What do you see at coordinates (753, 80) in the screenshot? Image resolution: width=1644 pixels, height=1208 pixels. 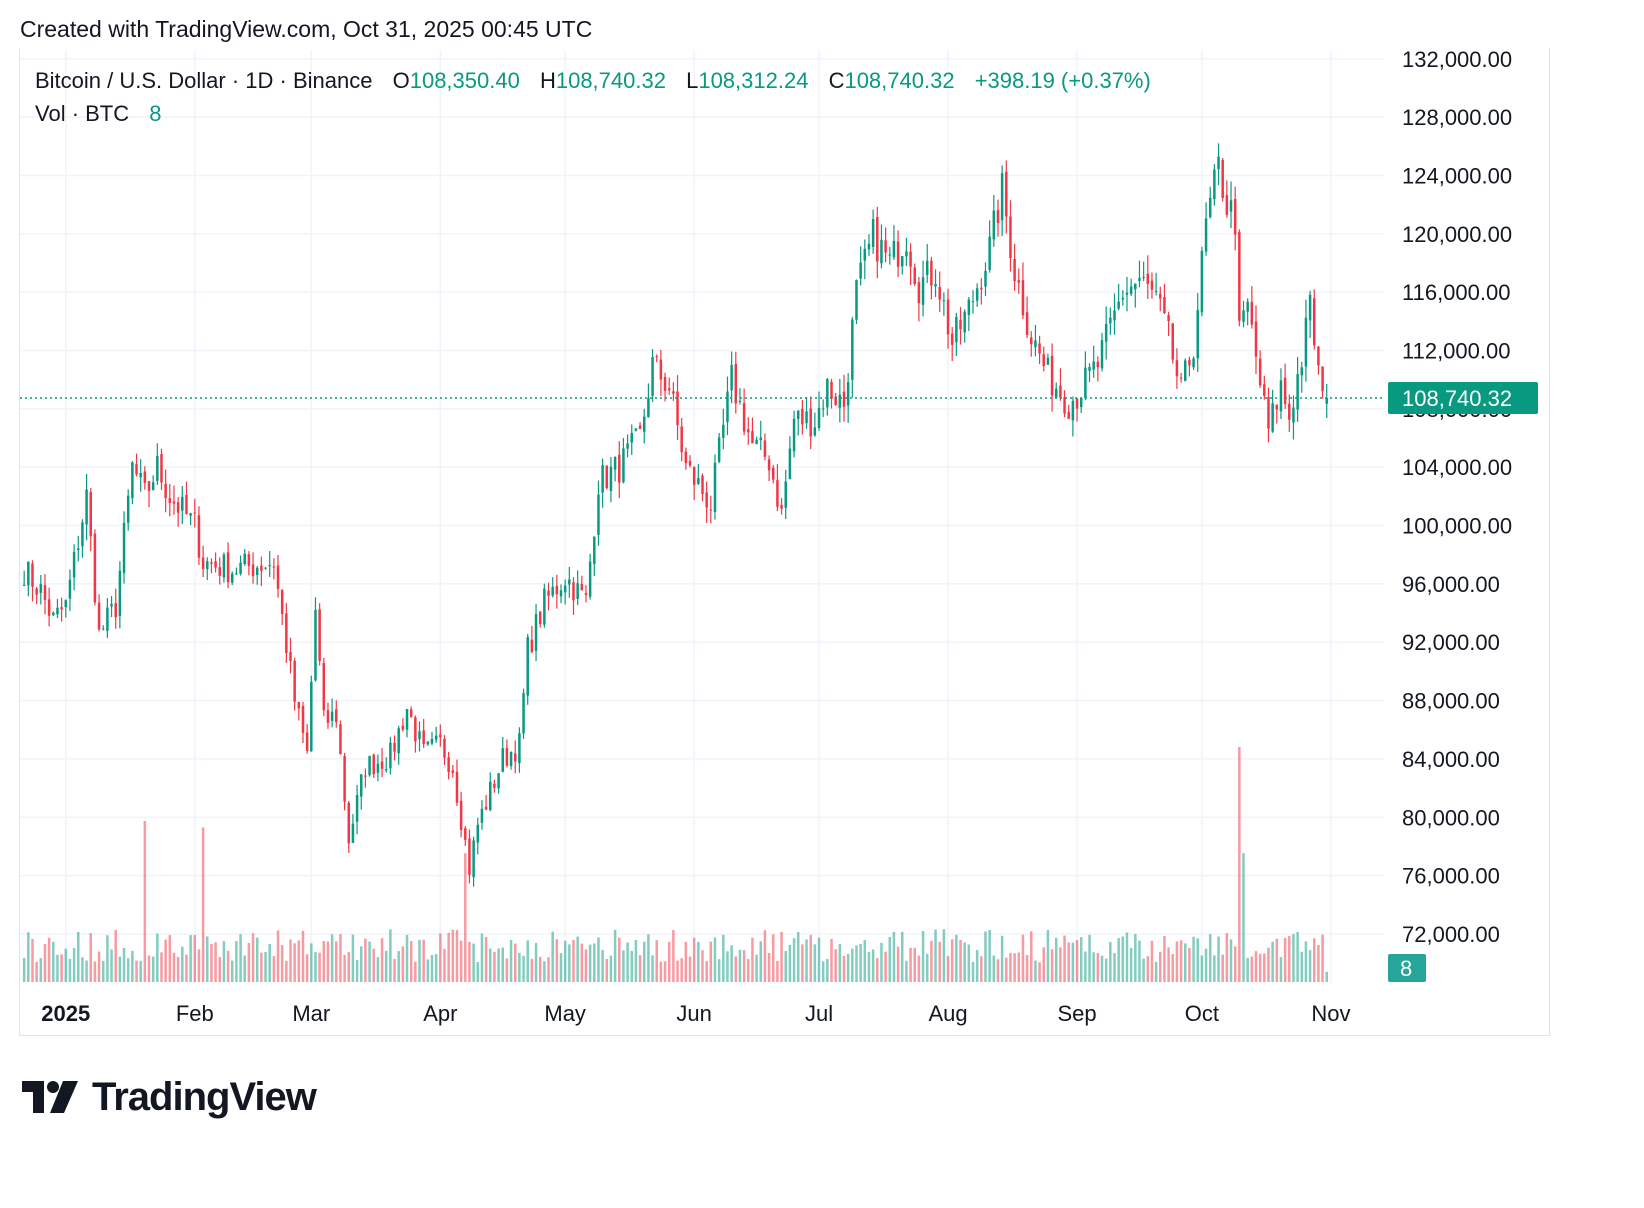 I see `low-value: 108,312.24` at bounding box center [753, 80].